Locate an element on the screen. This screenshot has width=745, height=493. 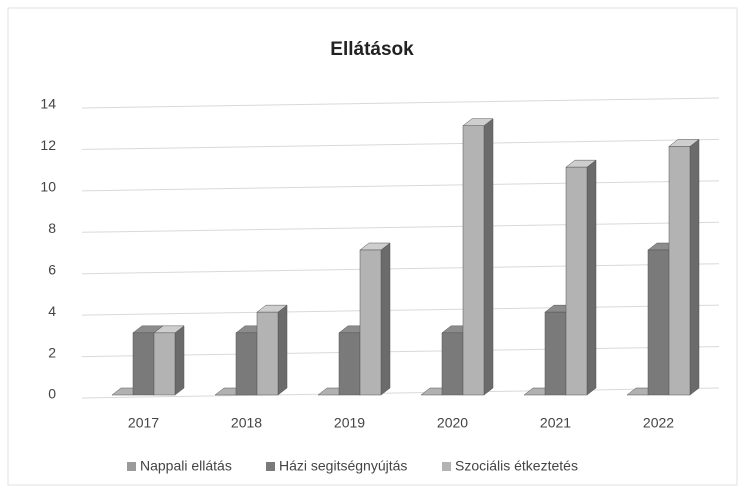
legend-label: Szociális étkeztetés is located at coordinates (516, 466).